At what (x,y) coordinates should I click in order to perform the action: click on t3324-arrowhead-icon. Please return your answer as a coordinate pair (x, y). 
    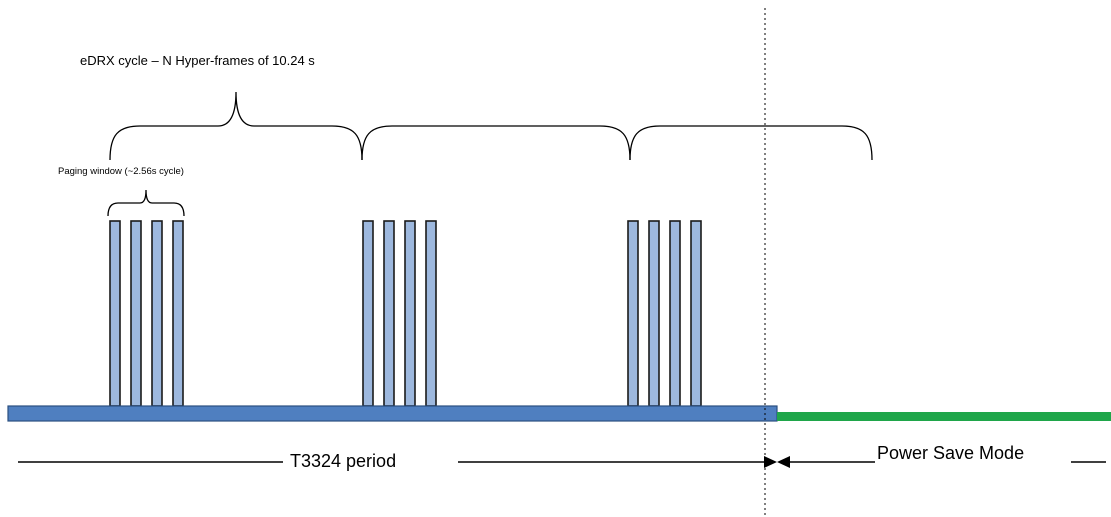
    Looking at the image, I should click on (770, 462).